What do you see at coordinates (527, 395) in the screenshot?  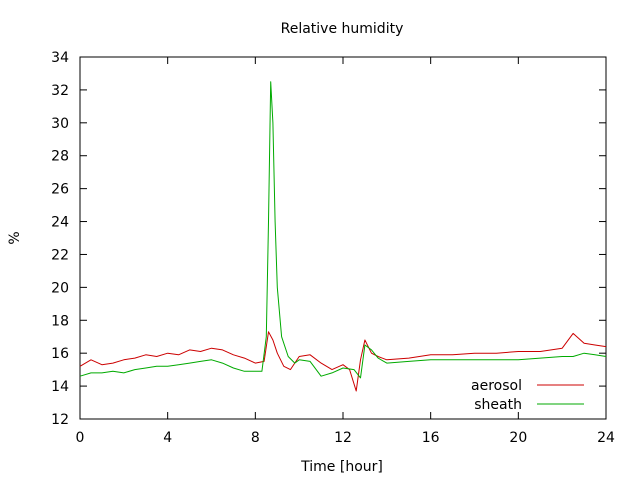 I see `legend: aerosol sheath` at bounding box center [527, 395].